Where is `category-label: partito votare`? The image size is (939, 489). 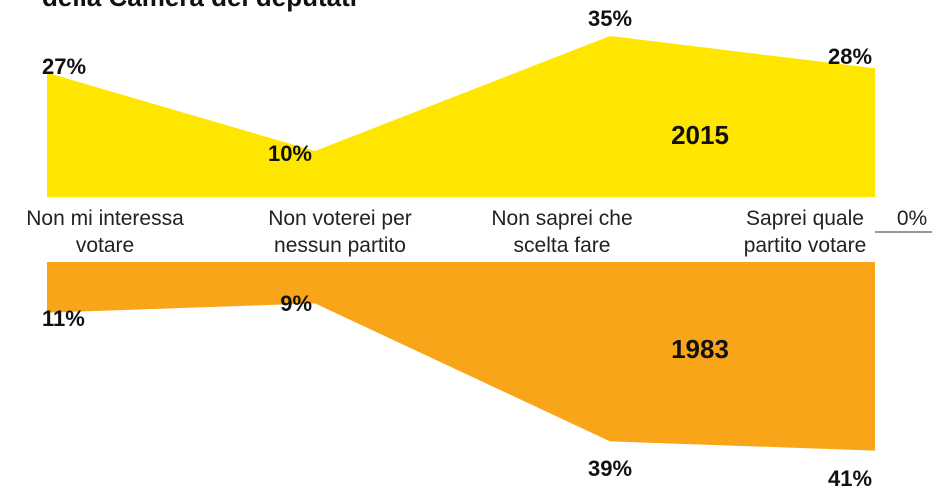
category-label: partito votare is located at coordinates (805, 245).